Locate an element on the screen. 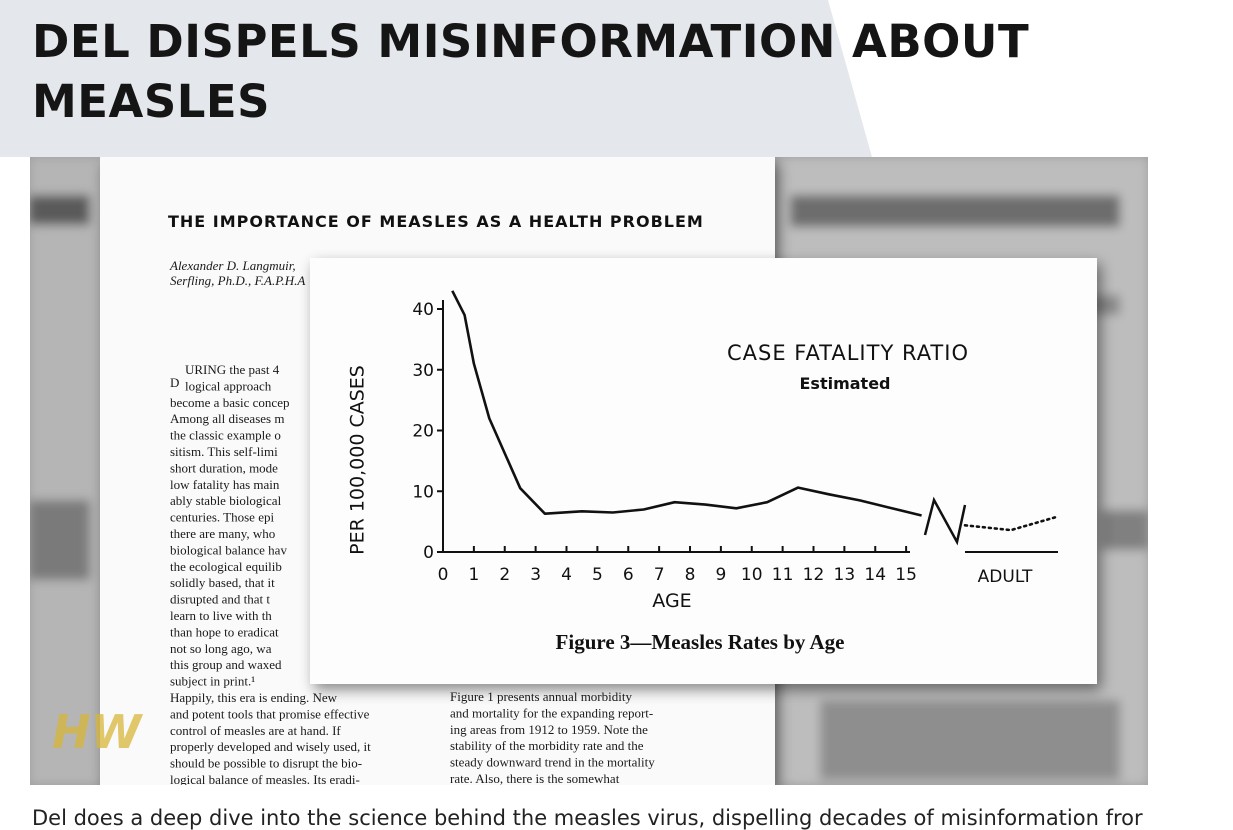 The height and width of the screenshot is (830, 1233). x-tick-label: 9 is located at coordinates (720, 575).